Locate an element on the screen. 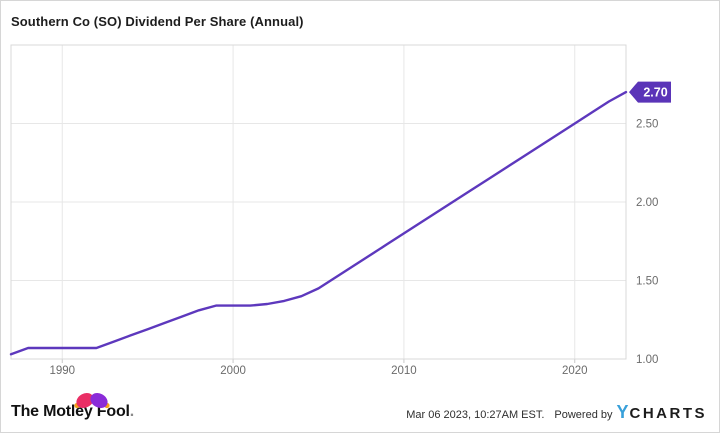 The height and width of the screenshot is (433, 720). ycharts-y-glyph: Y is located at coordinates (623, 412).